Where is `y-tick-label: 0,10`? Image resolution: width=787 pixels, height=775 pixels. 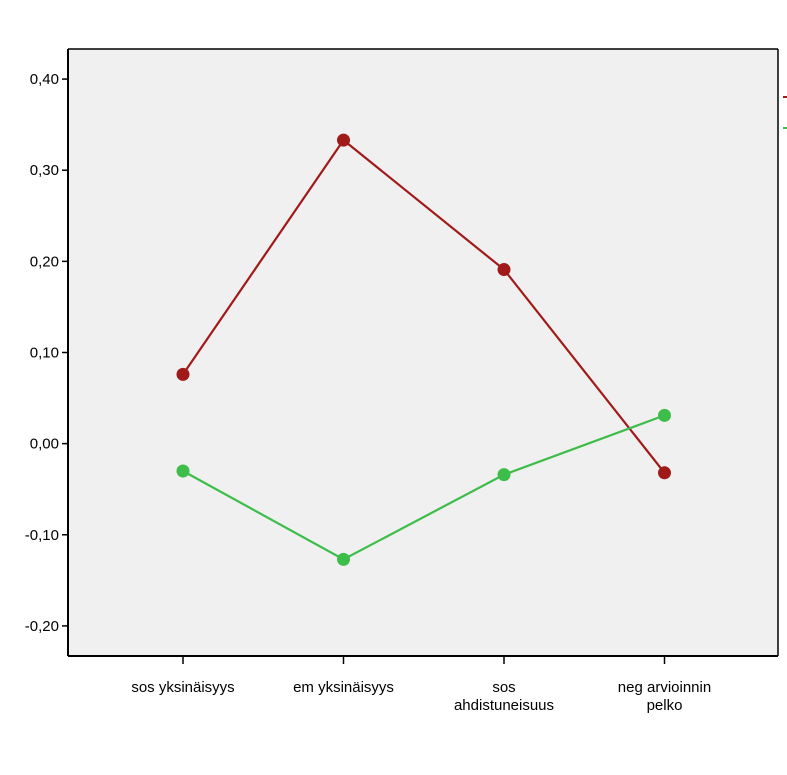 y-tick-label: 0,10 is located at coordinates (44, 353).